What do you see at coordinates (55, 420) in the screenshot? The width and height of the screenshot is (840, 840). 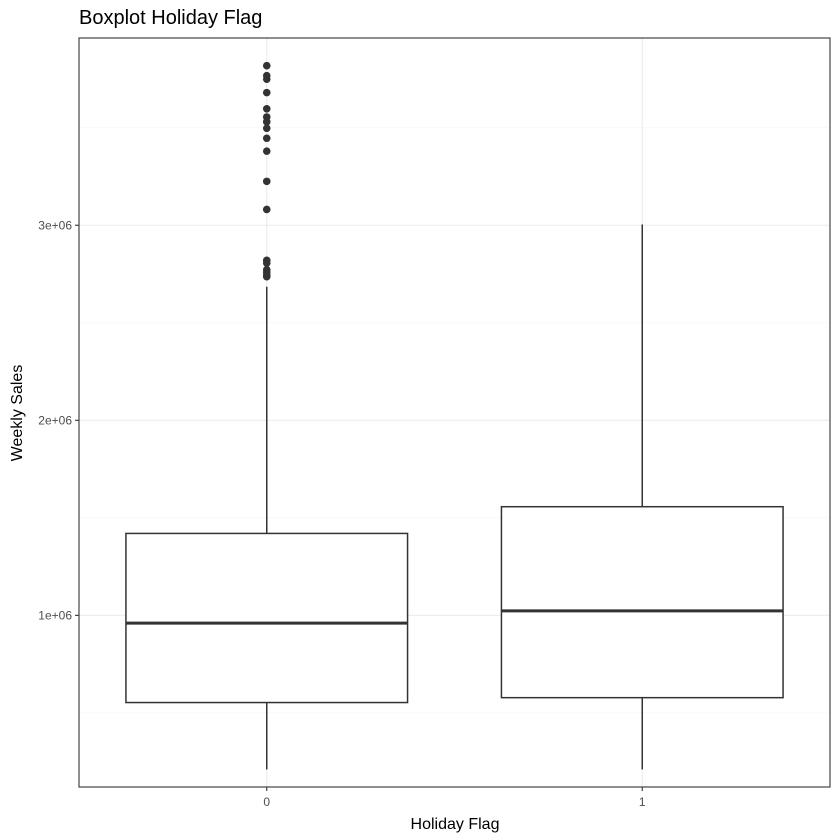 I see `y-tick-label: 2e+06` at bounding box center [55, 420].